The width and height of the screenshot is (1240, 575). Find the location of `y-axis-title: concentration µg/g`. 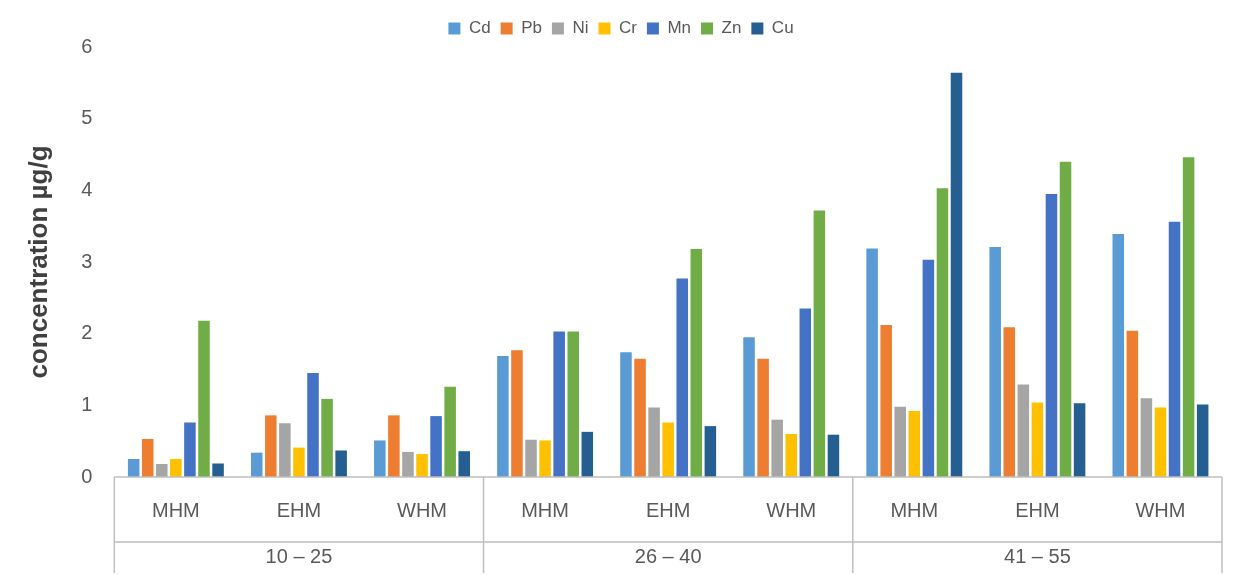

y-axis-title: concentration µg/g is located at coordinates (37, 262).